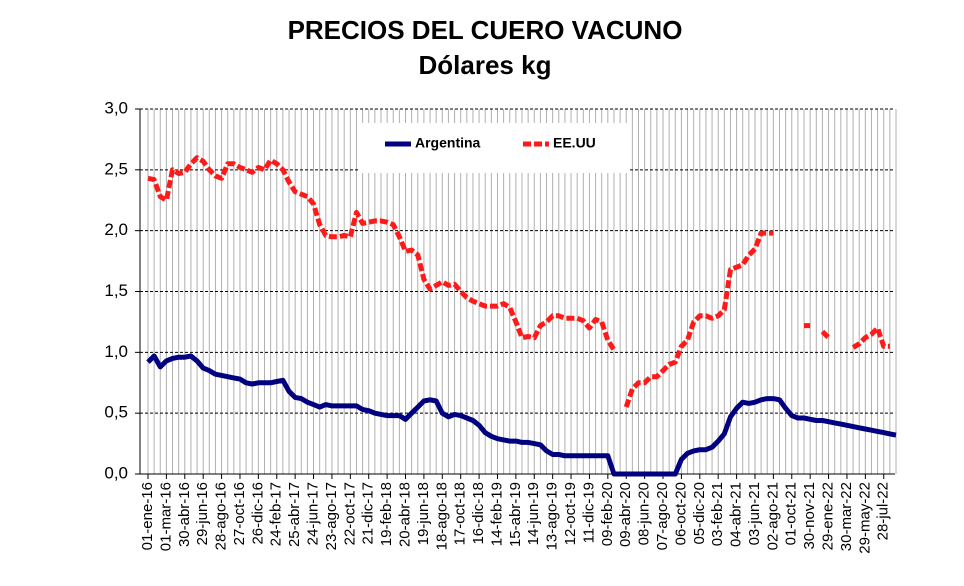 This screenshot has height=586, width=964. I want to click on y-tick-label: 1,5, so click(116, 290).